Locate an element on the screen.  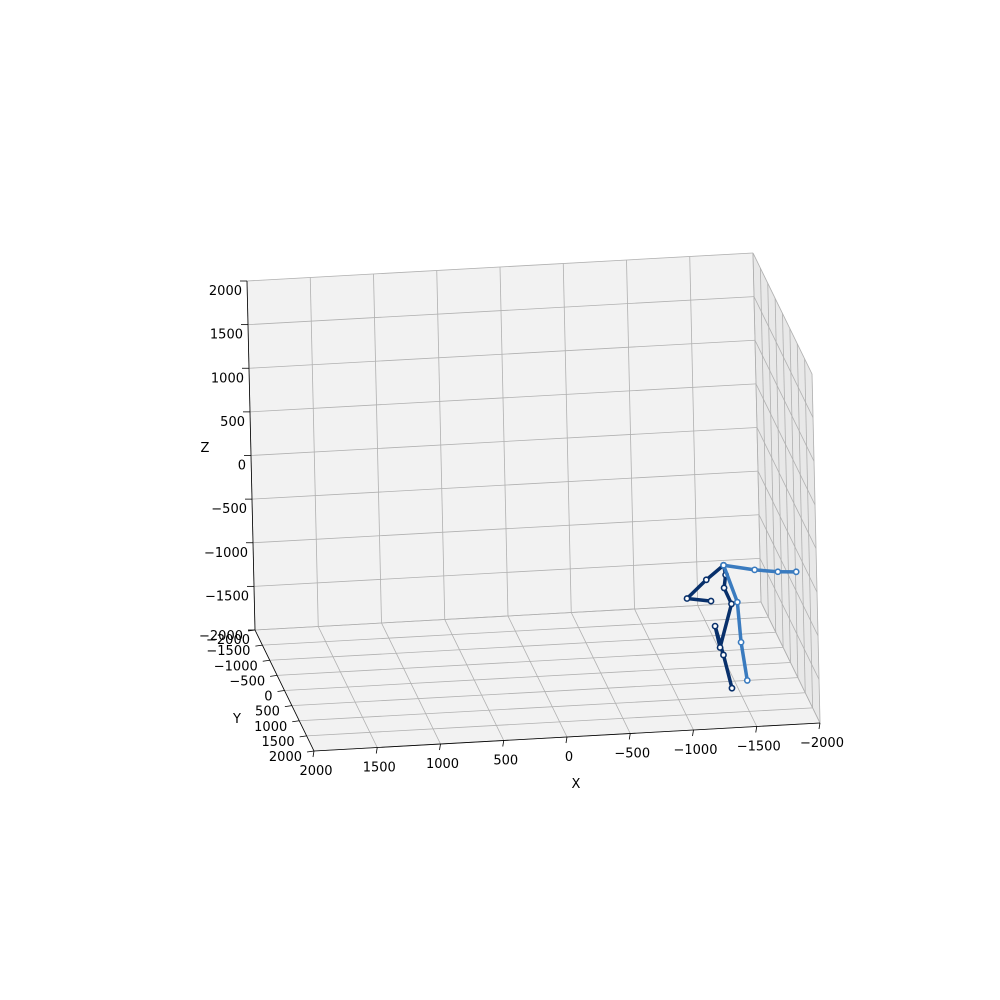
z-tick-label: 2000 is located at coordinates (225, 291).